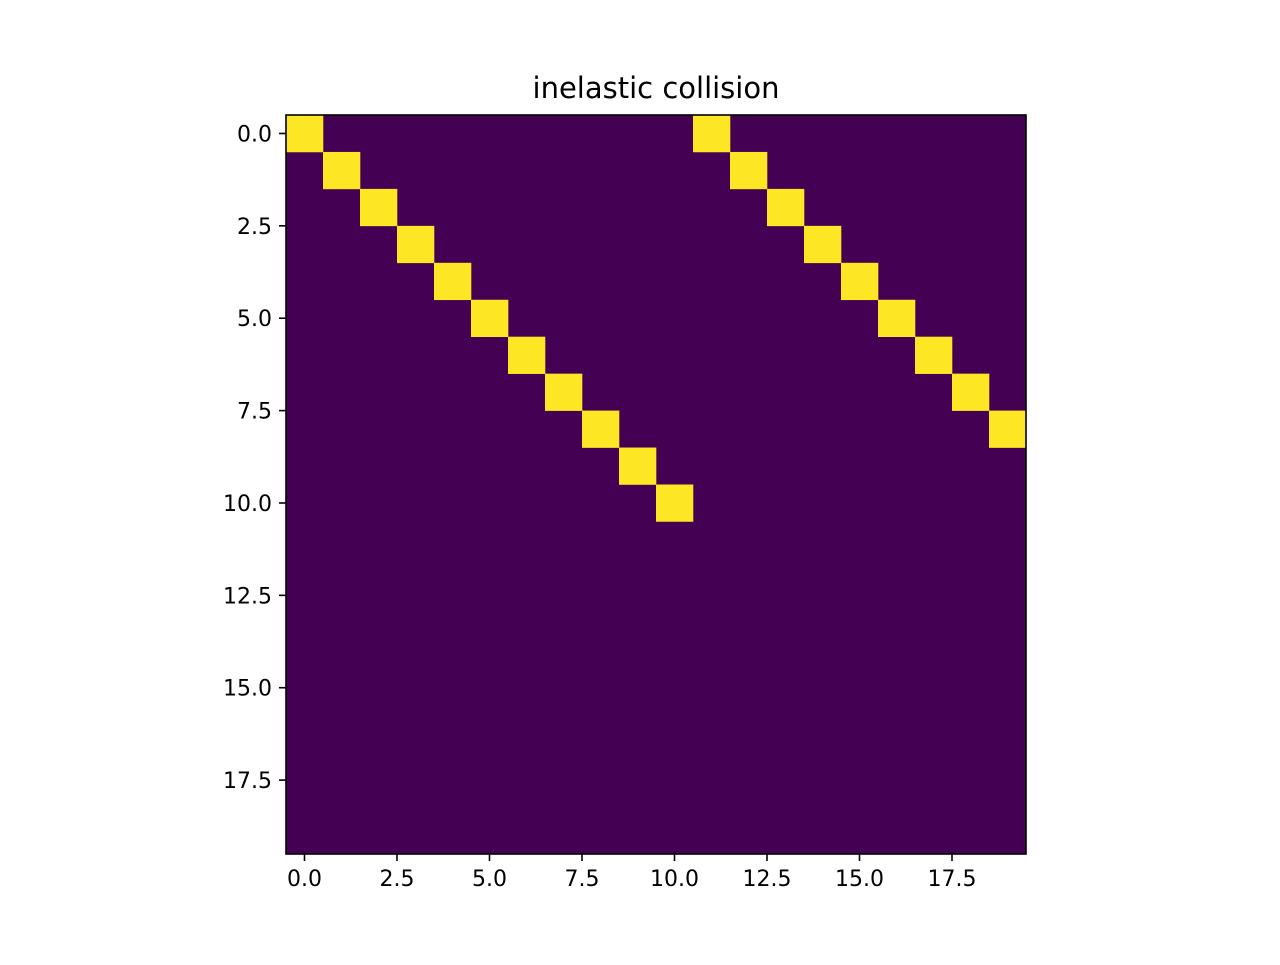 The image size is (1280, 965). What do you see at coordinates (304, 879) in the screenshot?
I see `x-tick-label: 0.0` at bounding box center [304, 879].